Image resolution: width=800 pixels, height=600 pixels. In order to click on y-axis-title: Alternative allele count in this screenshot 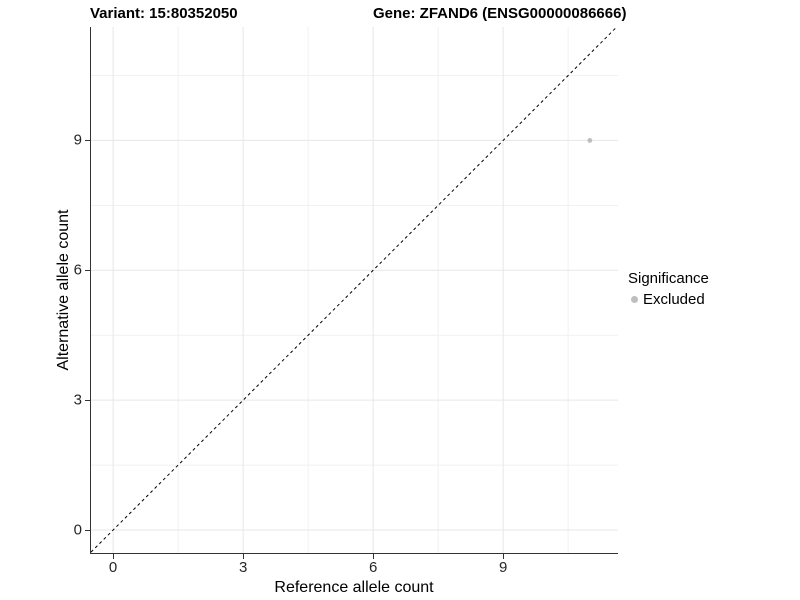, I will do `click(63, 290)`.